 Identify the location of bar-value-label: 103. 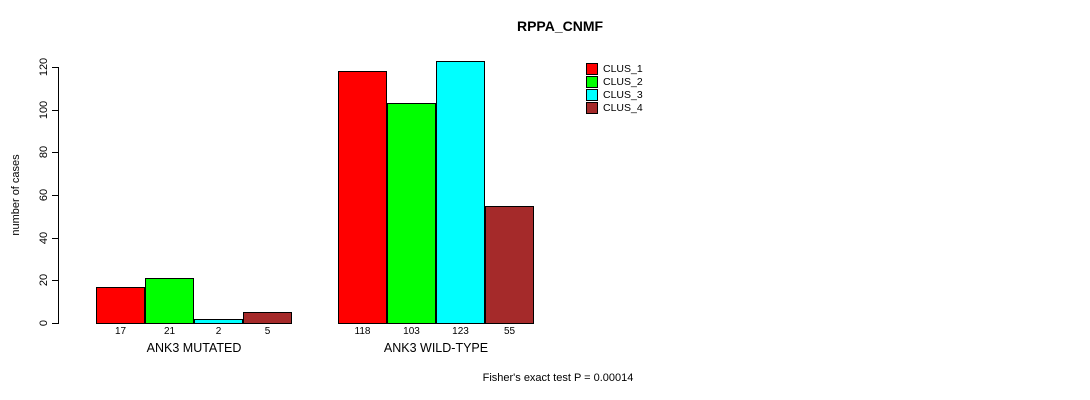
(411, 331).